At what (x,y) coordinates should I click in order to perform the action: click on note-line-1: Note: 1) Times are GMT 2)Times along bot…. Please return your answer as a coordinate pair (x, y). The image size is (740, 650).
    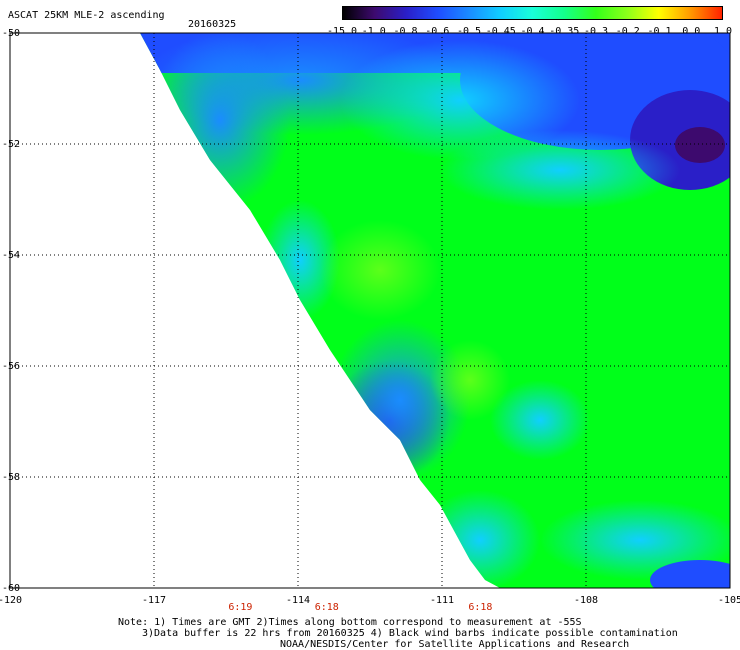
    Looking at the image, I should click on (350, 622).